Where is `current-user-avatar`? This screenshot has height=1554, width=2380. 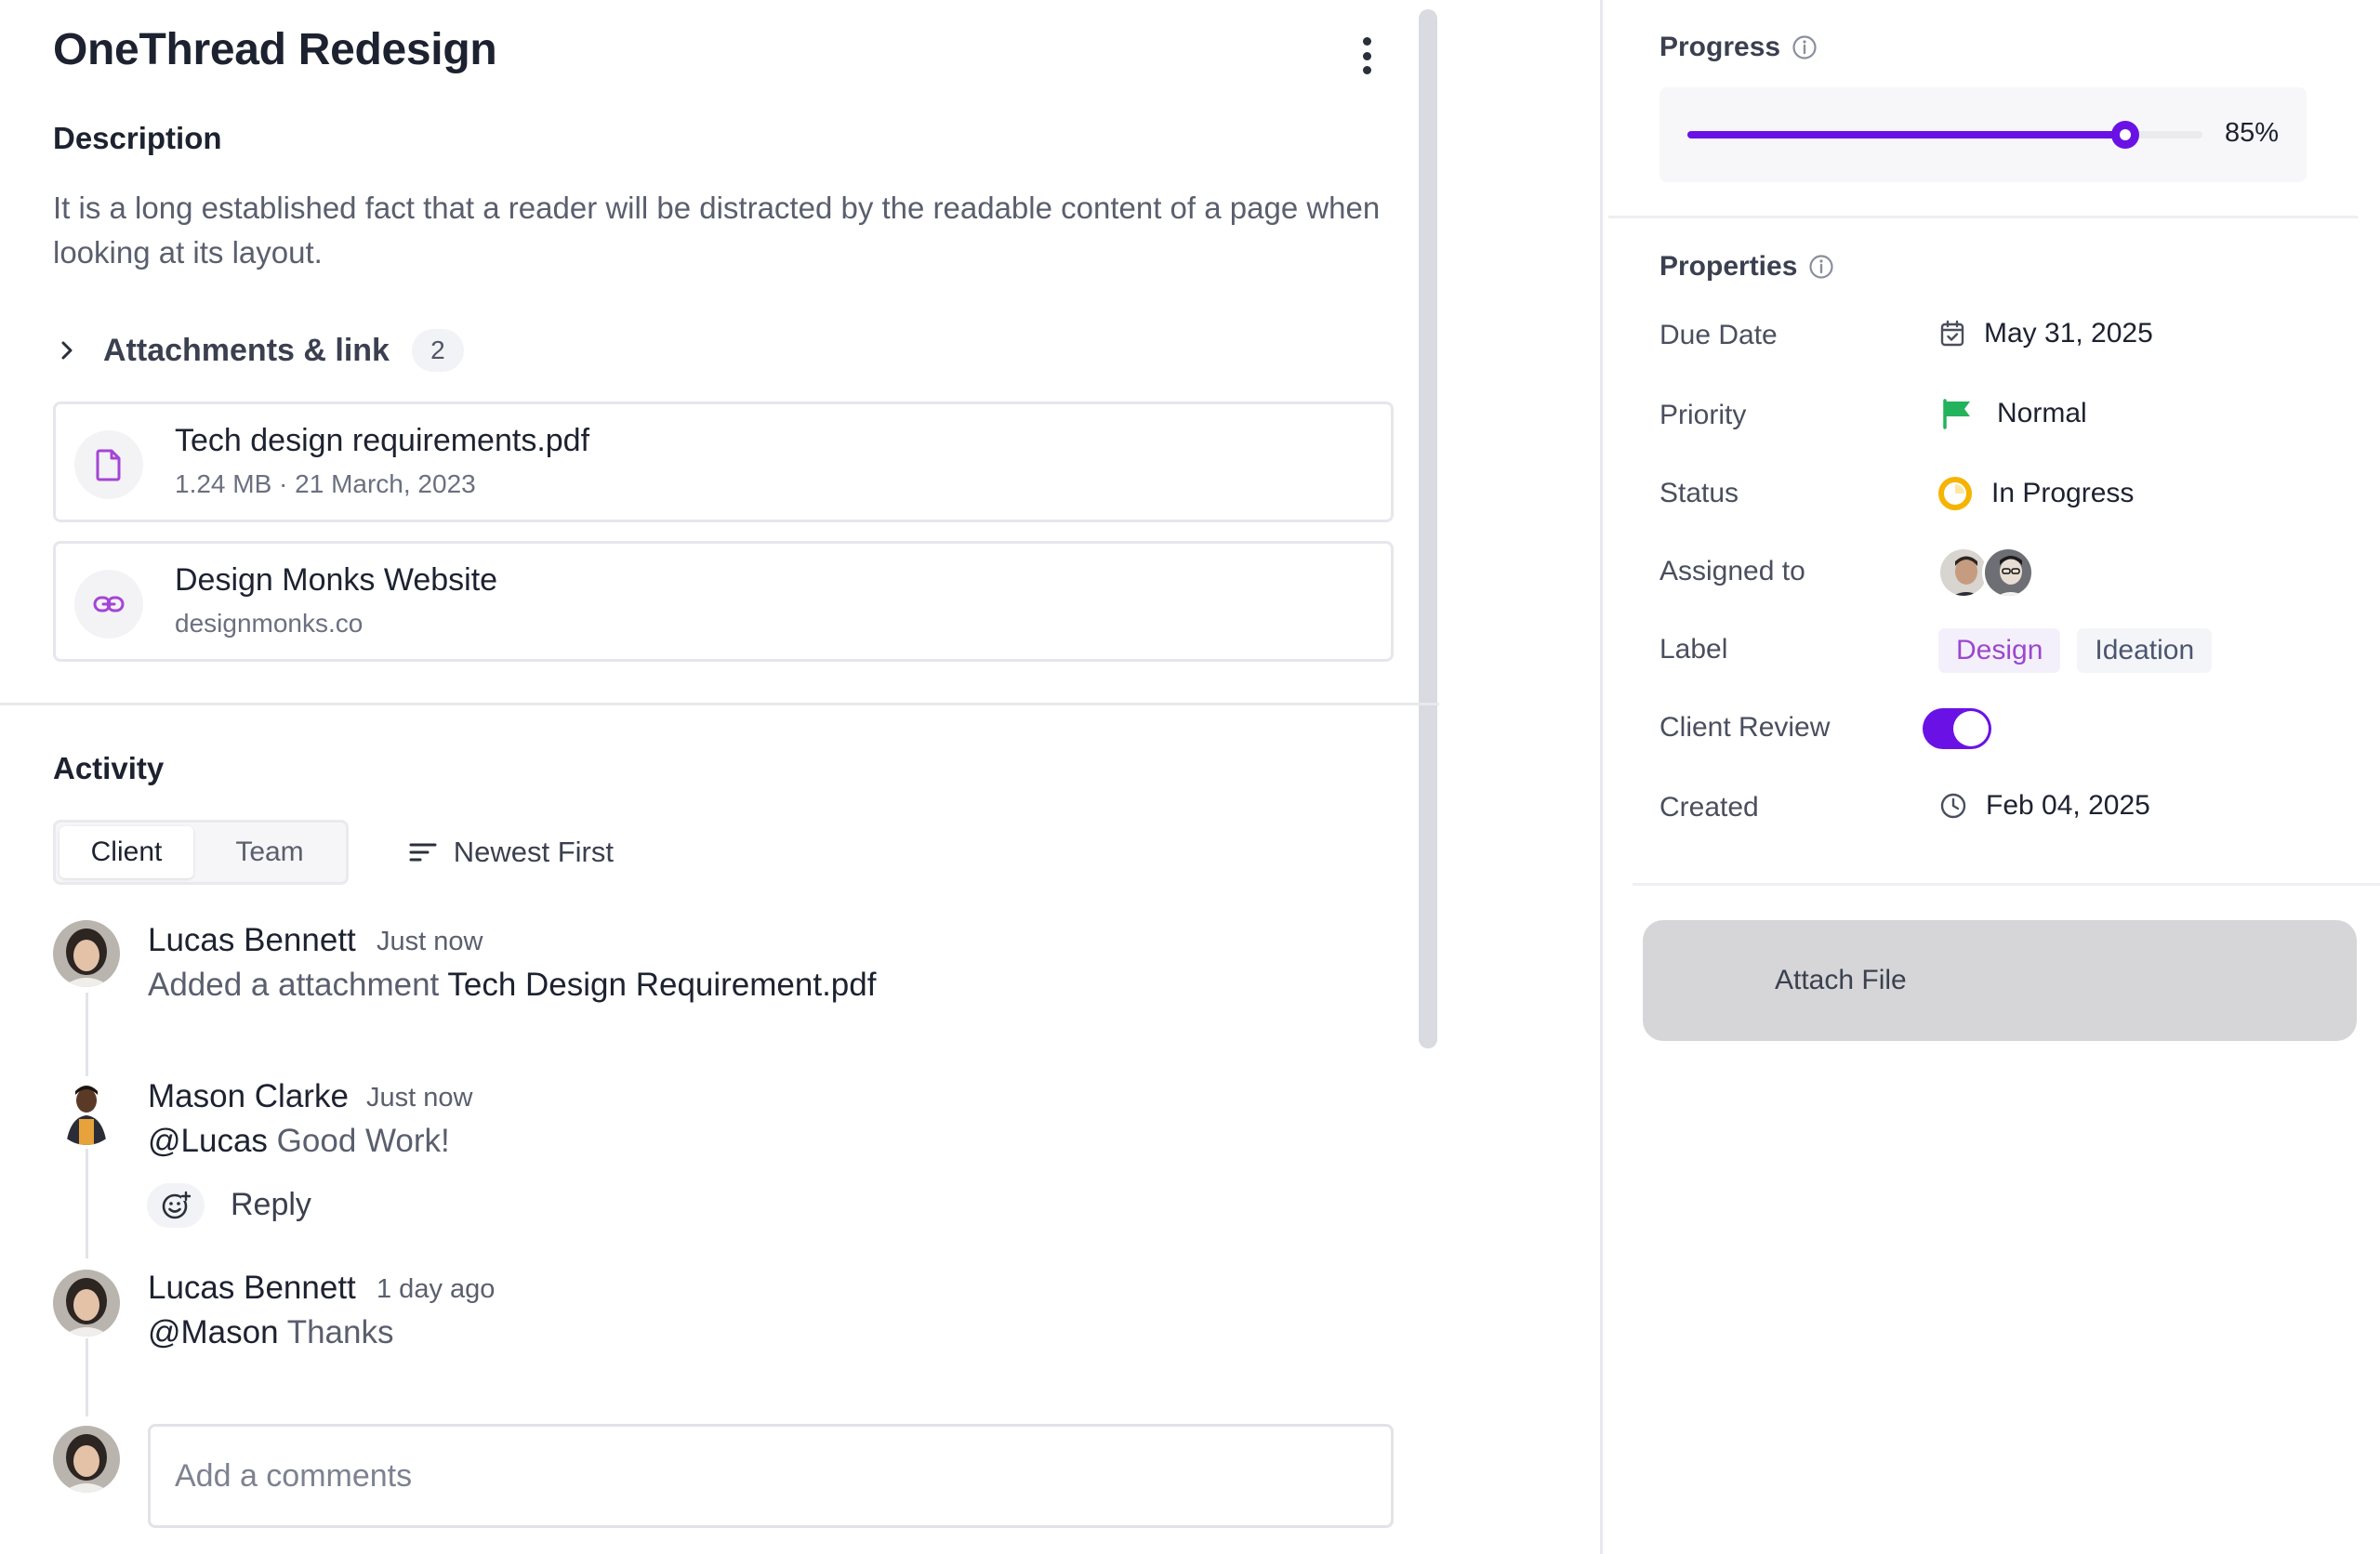 current-user-avatar is located at coordinates (86, 1459).